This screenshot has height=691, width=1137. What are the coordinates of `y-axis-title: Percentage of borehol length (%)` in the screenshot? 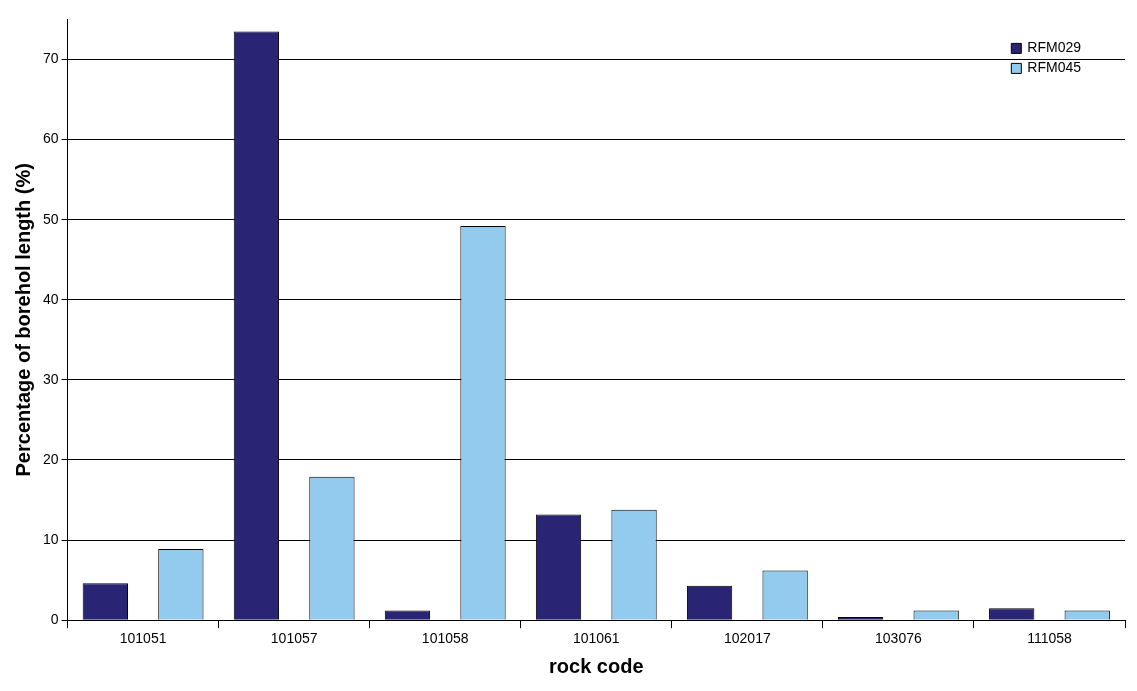 It's located at (22, 320).